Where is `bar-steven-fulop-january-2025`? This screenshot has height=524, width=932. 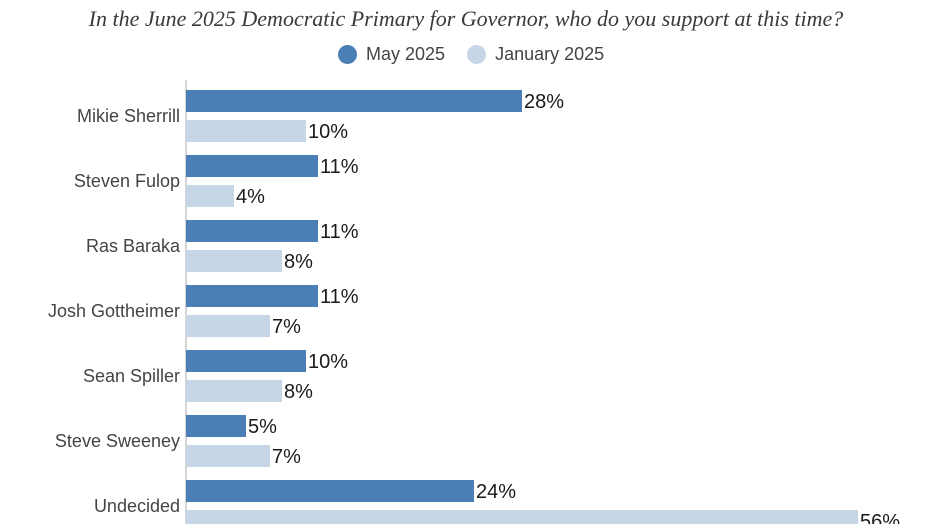
bar-steven-fulop-january-2025 is located at coordinates (210, 196).